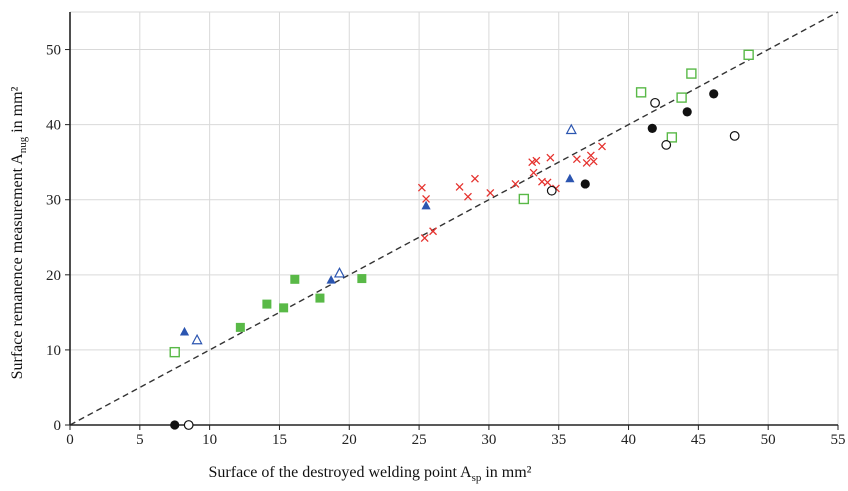 This screenshot has height=491, width=848. I want to click on x-tick-label: 20, so click(349, 440).